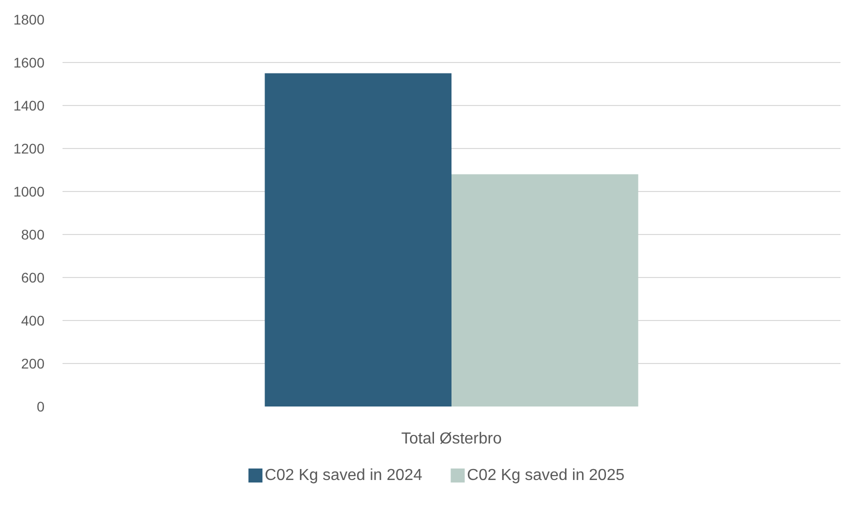 The width and height of the screenshot is (845, 506). What do you see at coordinates (29, 20) in the screenshot?
I see `y-tick-label: 1800` at bounding box center [29, 20].